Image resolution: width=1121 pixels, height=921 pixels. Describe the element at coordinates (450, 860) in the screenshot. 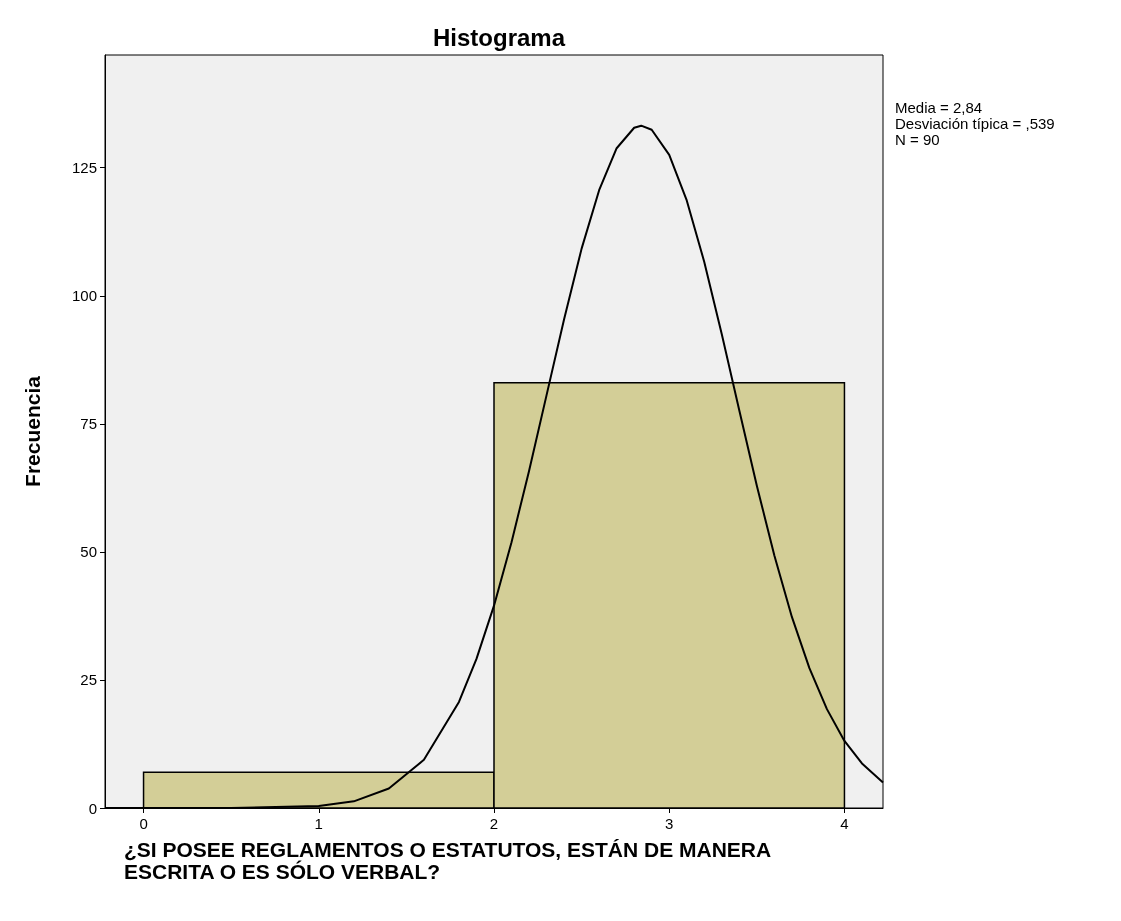

I see `x-axis-title: ¿SI POSEE REGLAMENTOS O ESTATUTOS, ESTÁN DE MANERA ESCRITA O ES SÓLO VERBAL?` at that location.